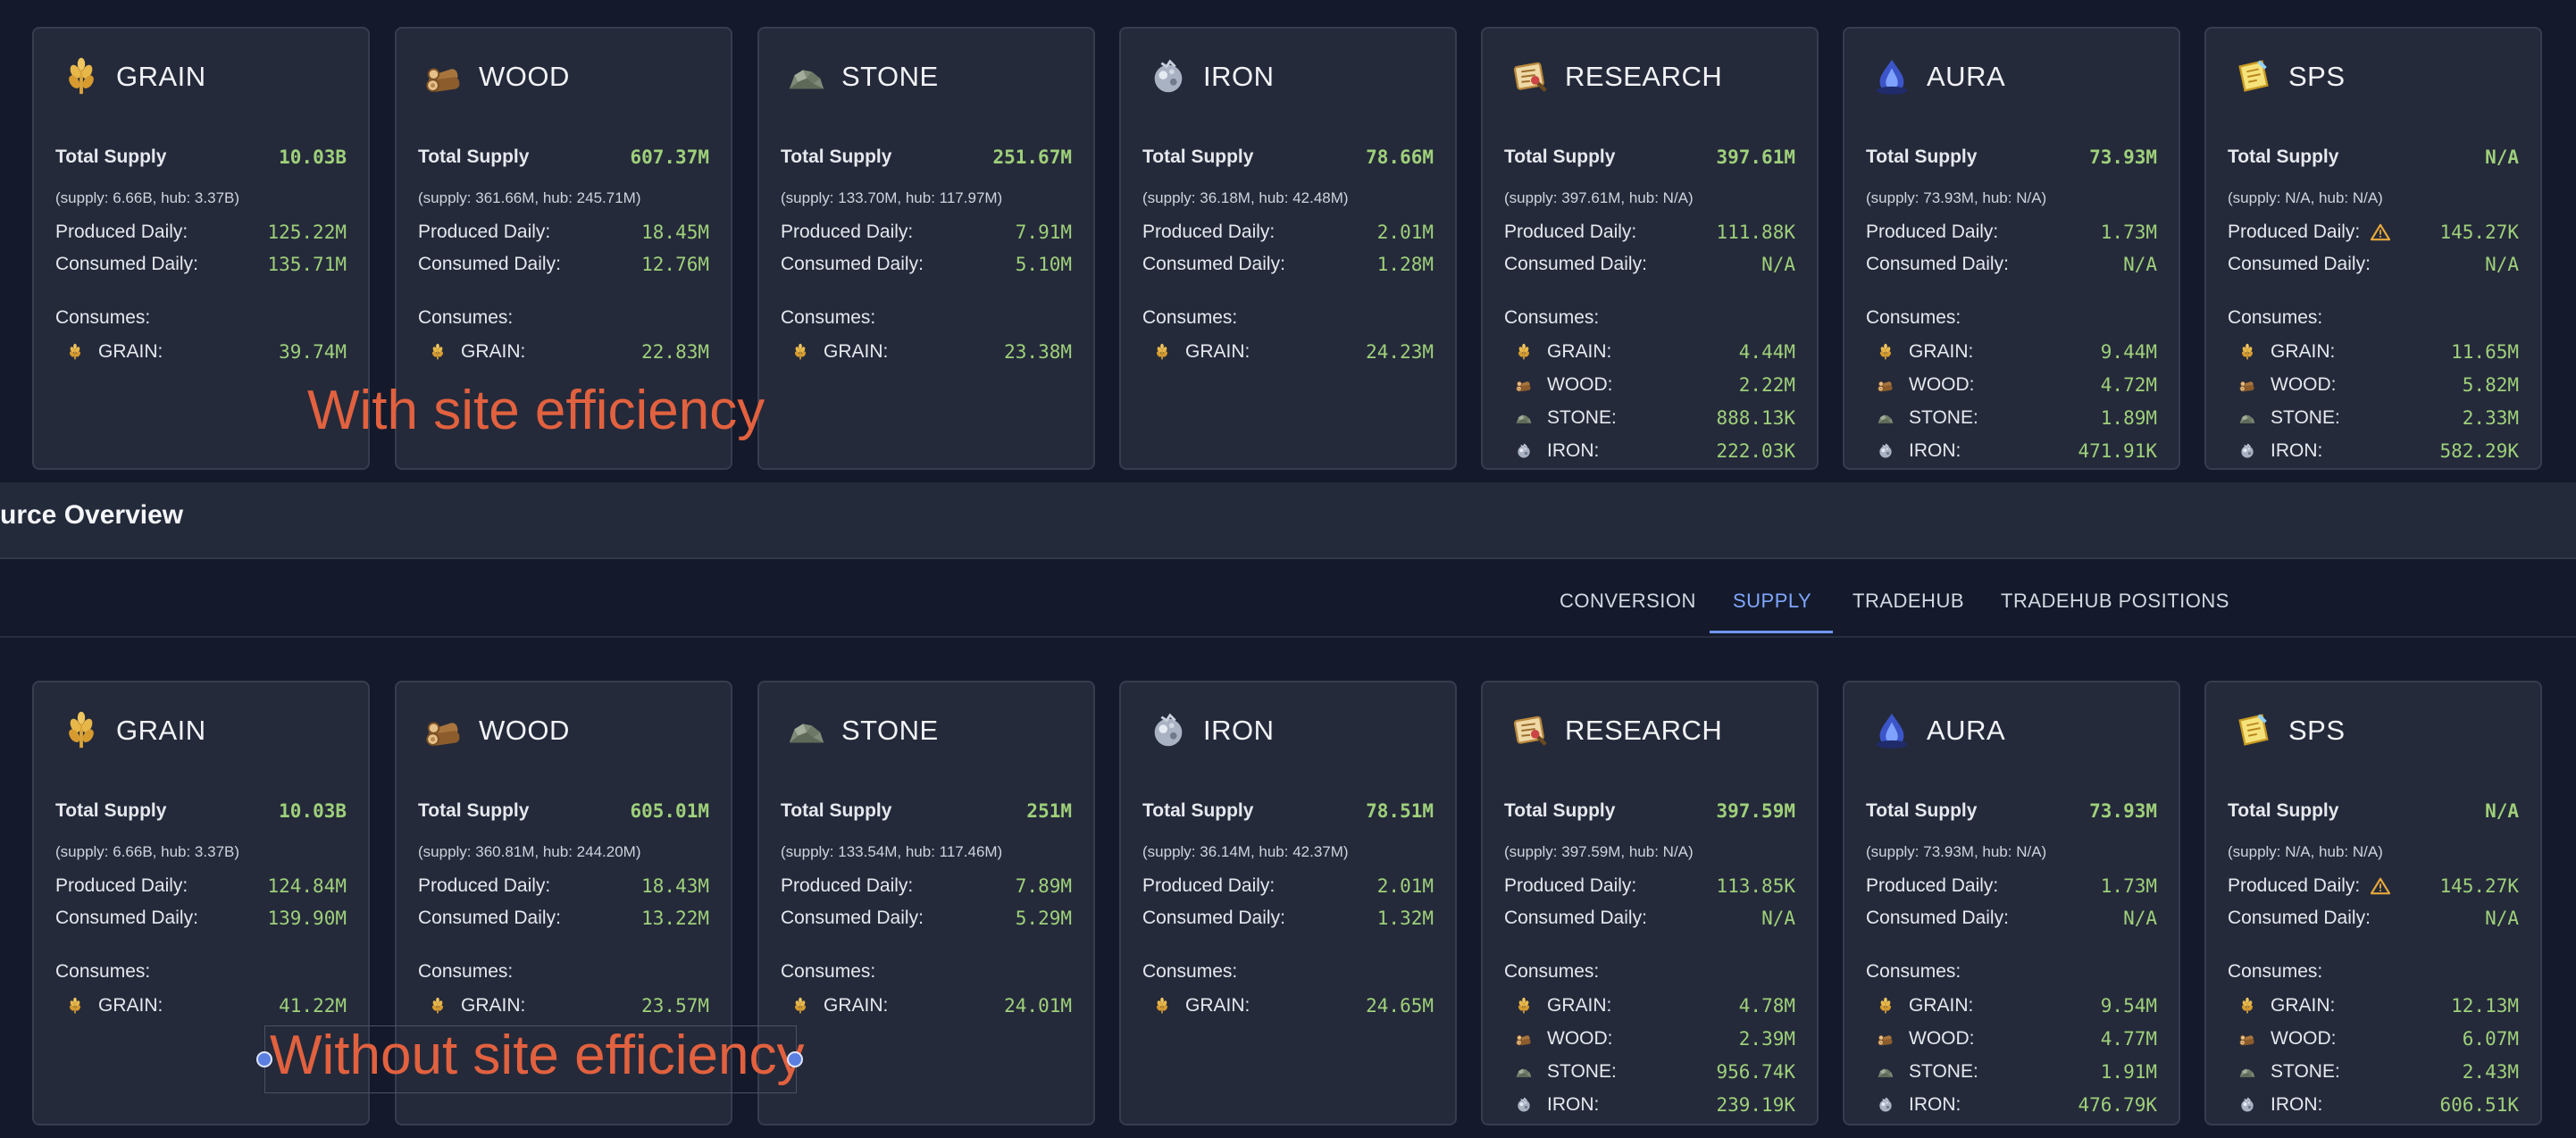 The image size is (2576, 1138). I want to click on tab-conversion: CONVERSION, so click(1628, 601).